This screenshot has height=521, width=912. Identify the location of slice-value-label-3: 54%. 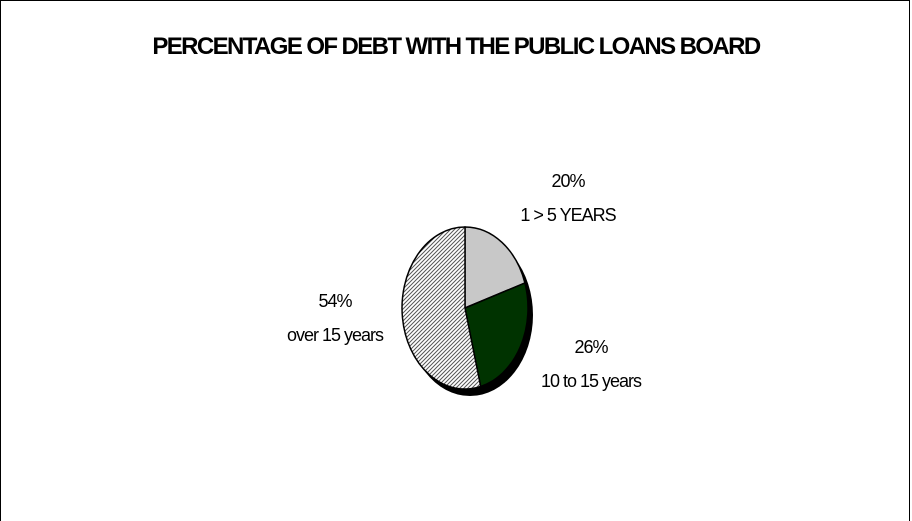
(335, 301).